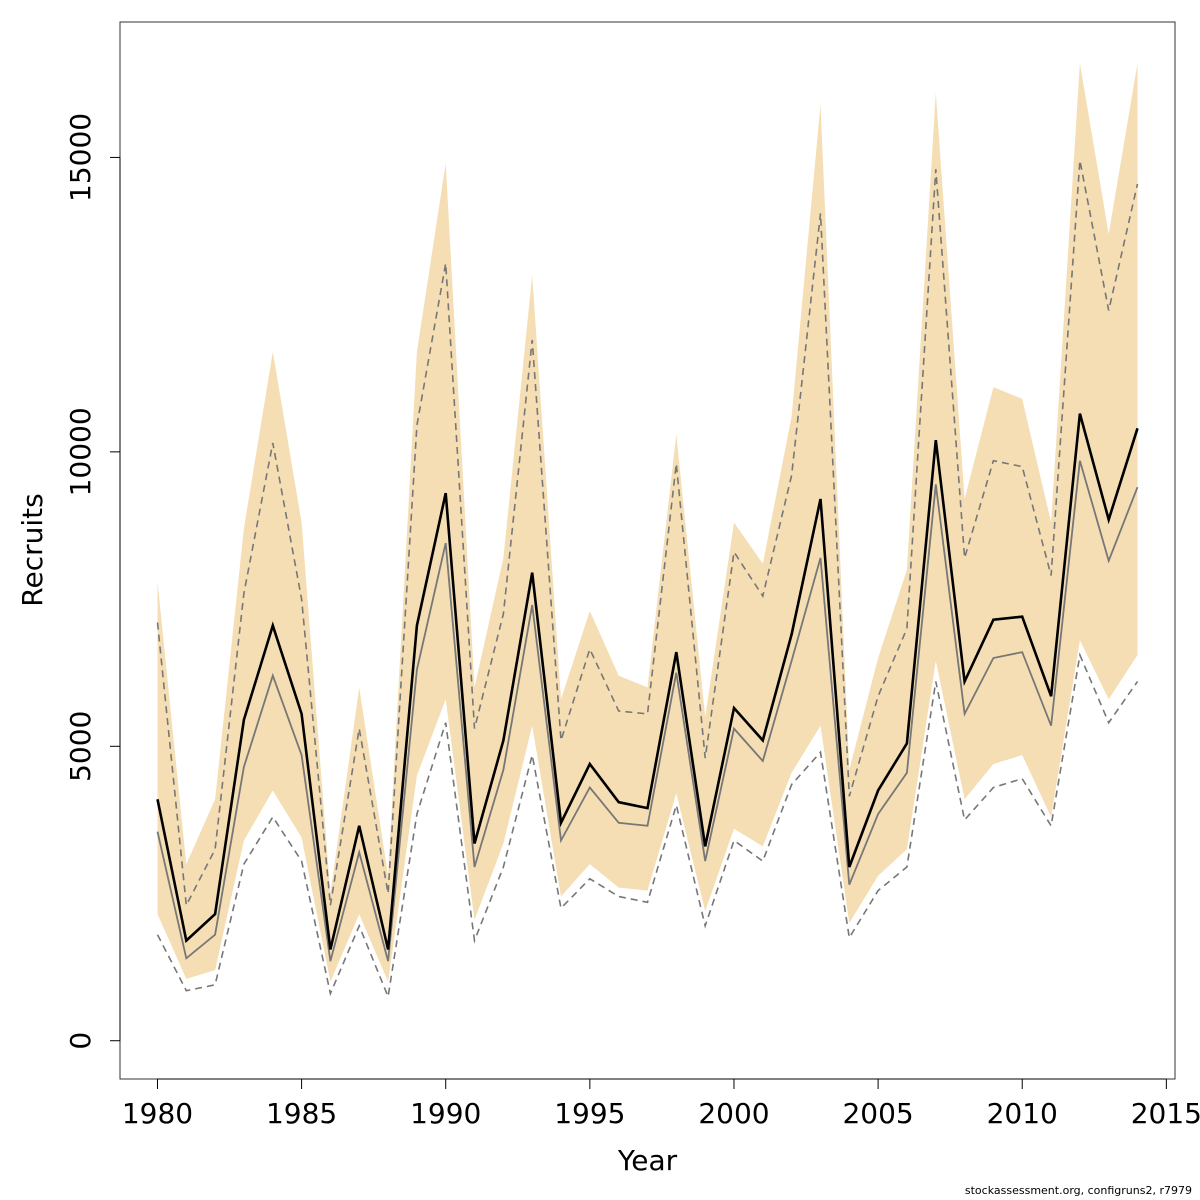  Describe the element at coordinates (80, 1041) in the screenshot. I see `y-tick-label: 0` at that location.